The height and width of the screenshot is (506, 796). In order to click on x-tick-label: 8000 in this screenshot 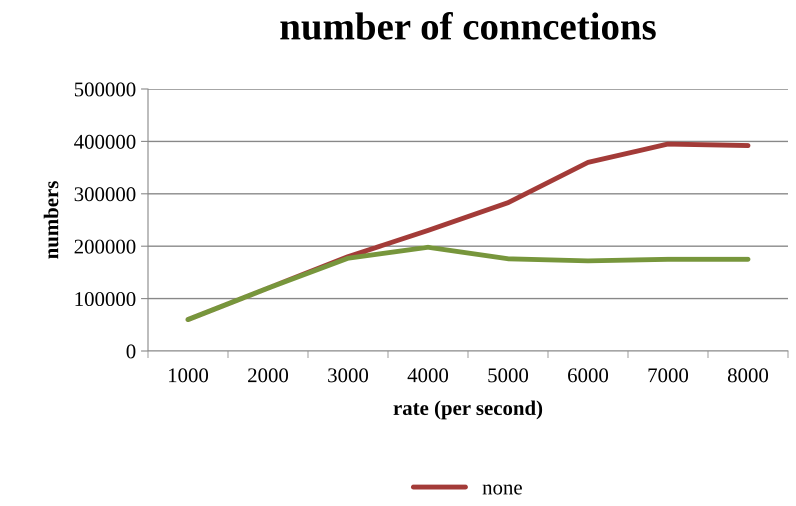, I will do `click(748, 375)`.